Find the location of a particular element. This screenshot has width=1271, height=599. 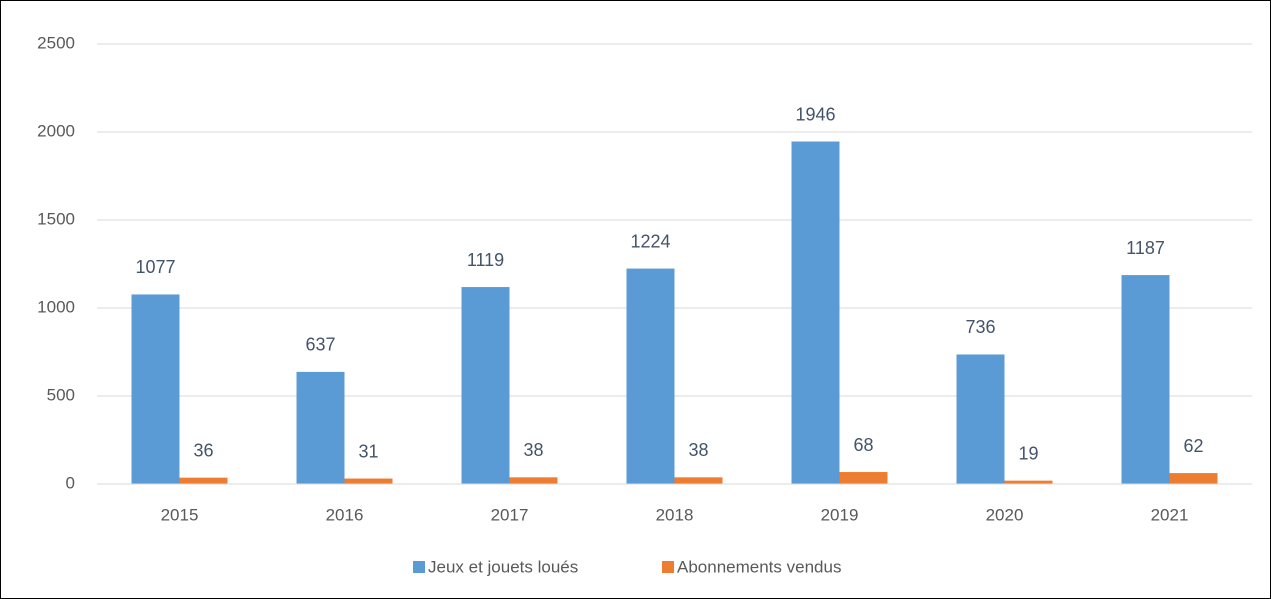

data-label: 31 is located at coordinates (368, 451).